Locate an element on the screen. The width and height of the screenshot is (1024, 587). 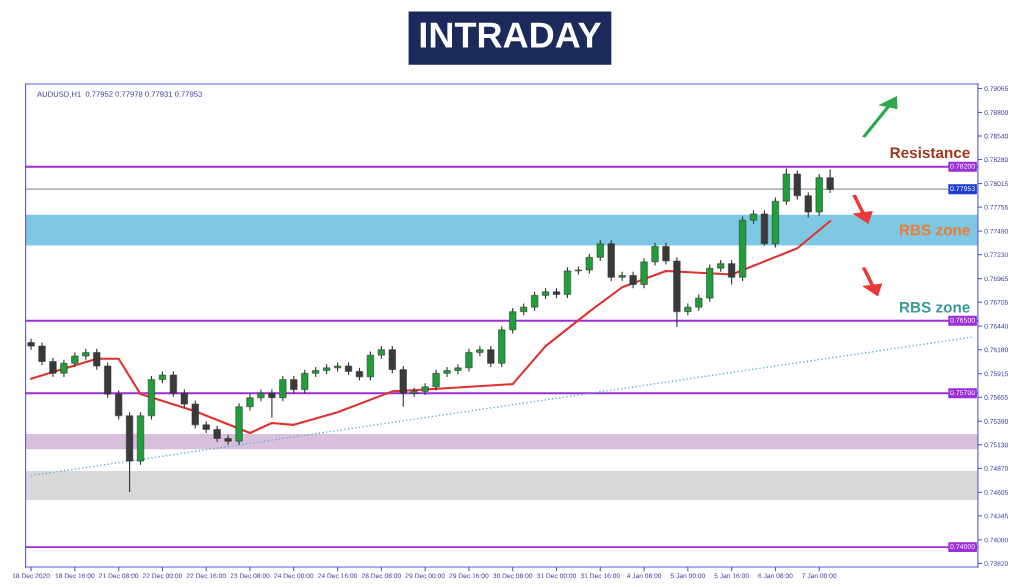
chart-title: INTRADAY is located at coordinates (511, 35).